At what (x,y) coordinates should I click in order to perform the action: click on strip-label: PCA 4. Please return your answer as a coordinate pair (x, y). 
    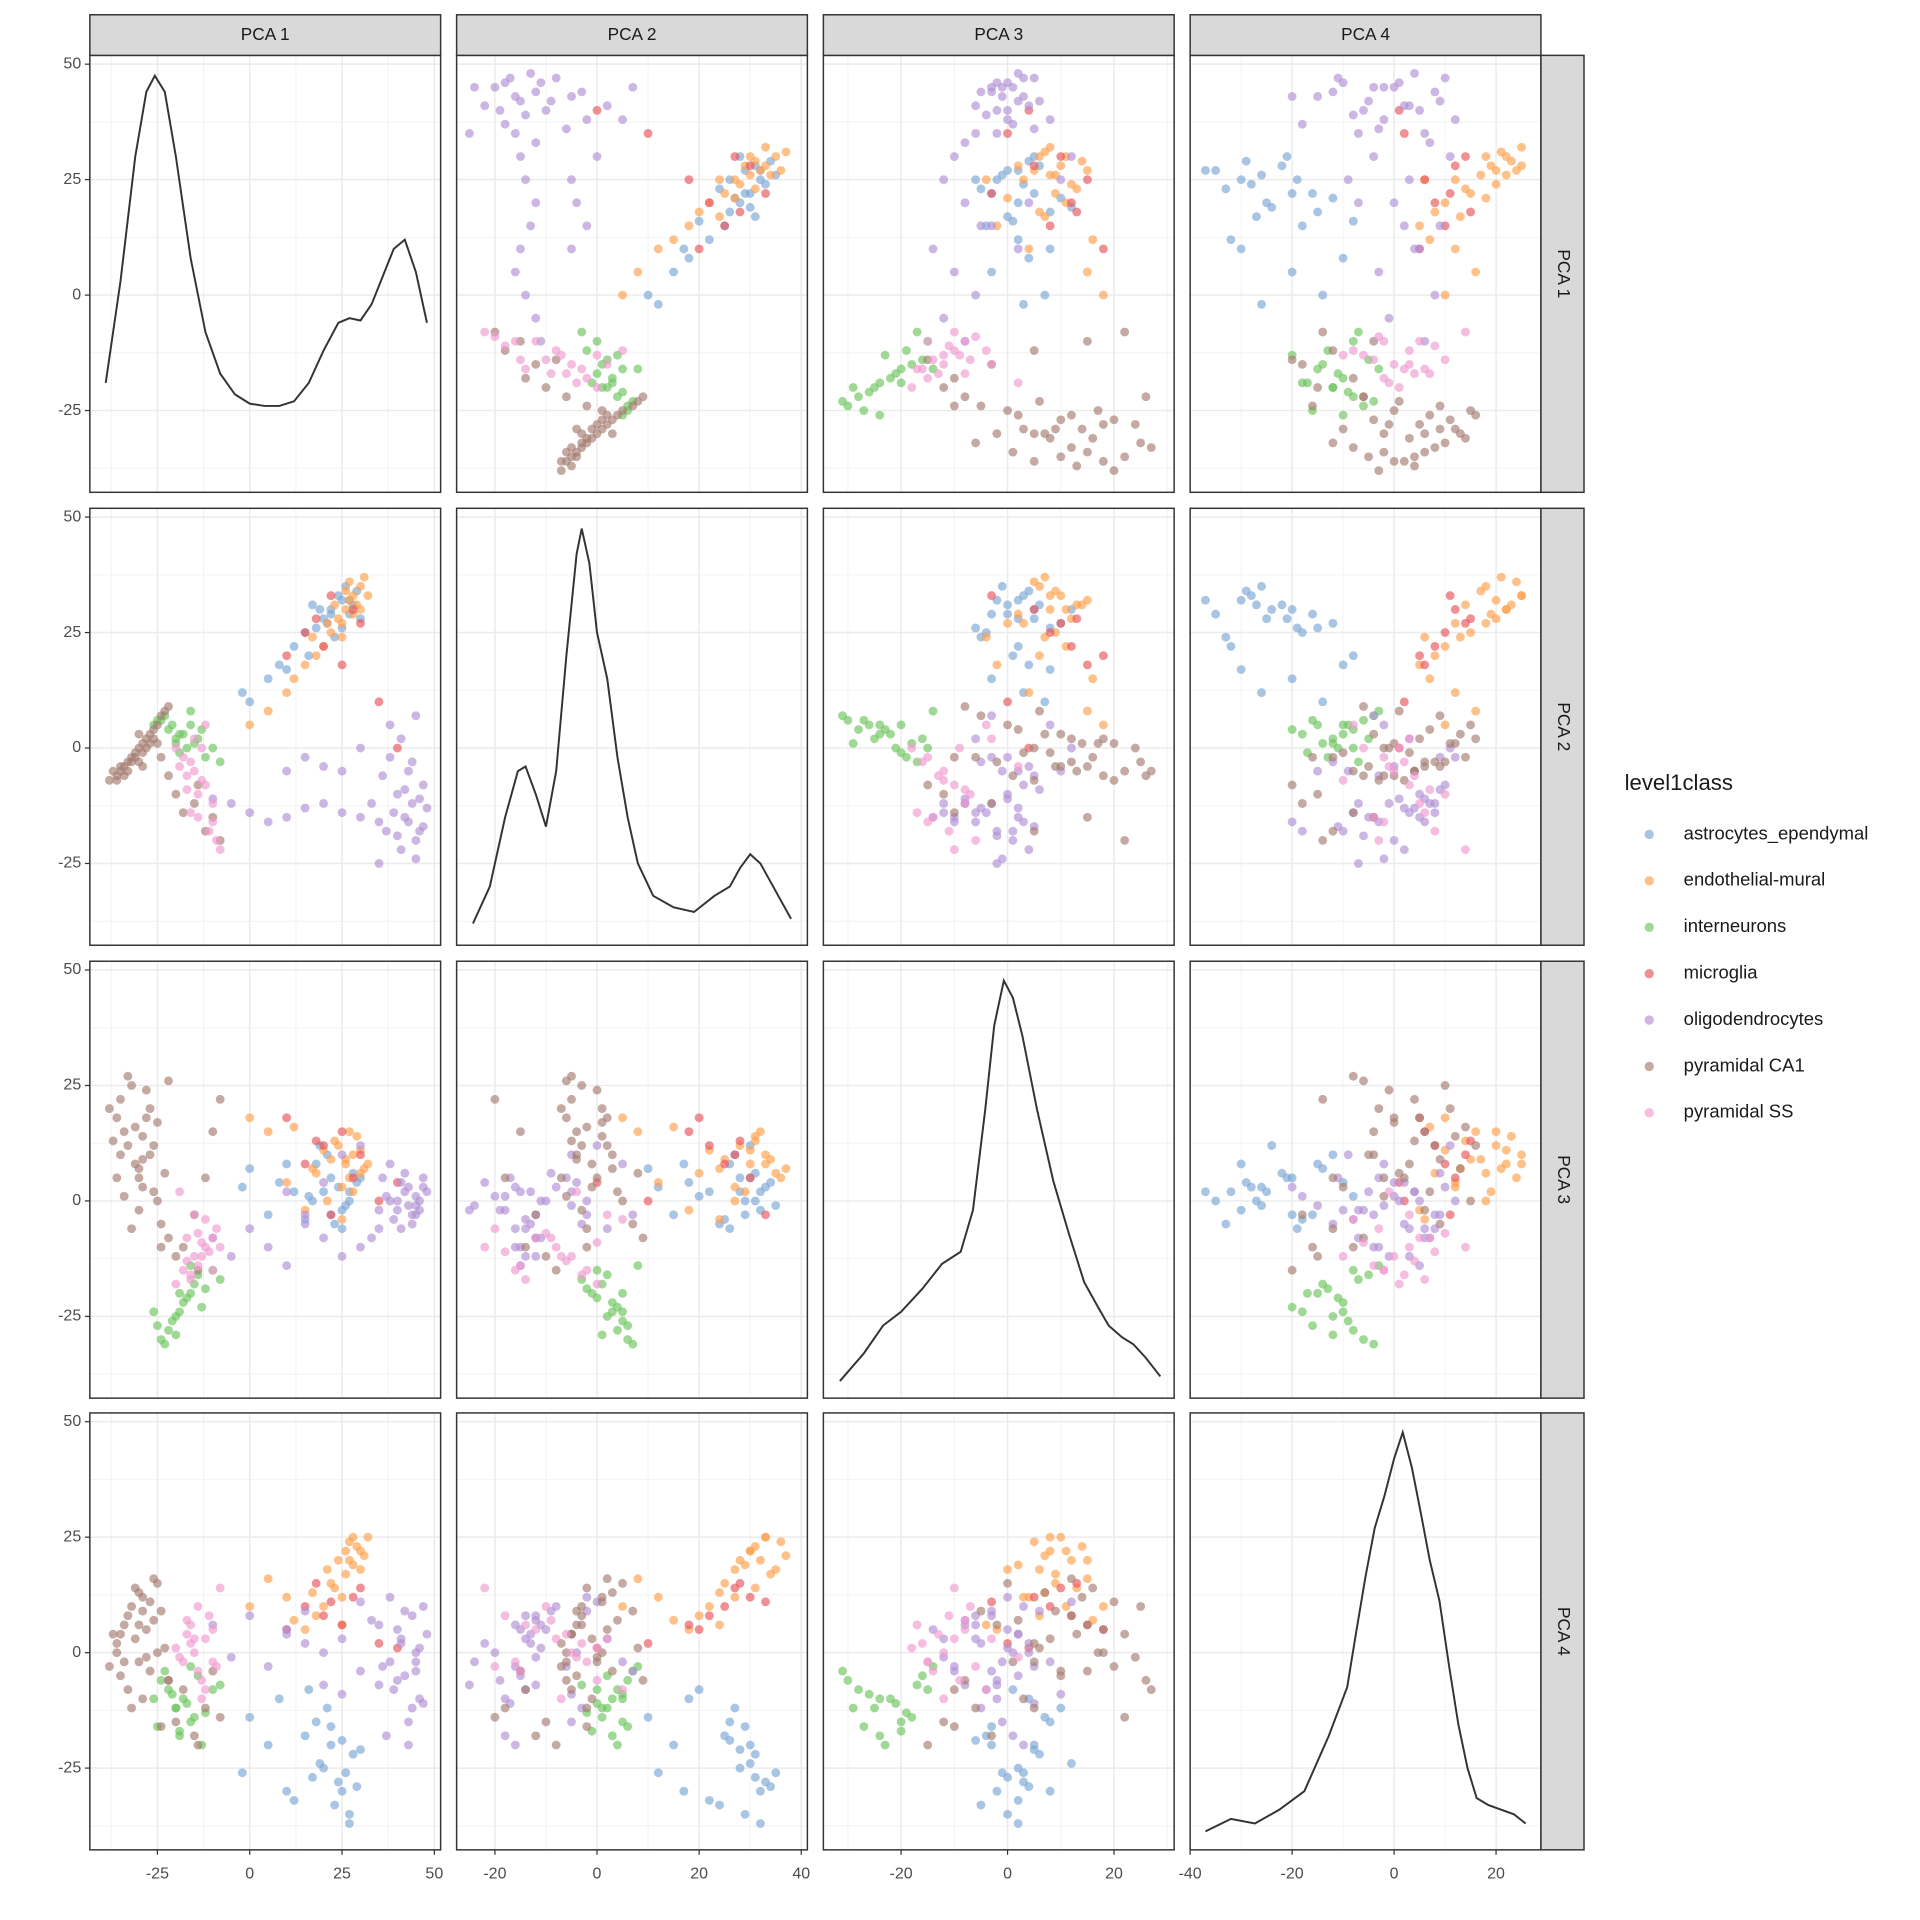
    Looking at the image, I should click on (1564, 1631).